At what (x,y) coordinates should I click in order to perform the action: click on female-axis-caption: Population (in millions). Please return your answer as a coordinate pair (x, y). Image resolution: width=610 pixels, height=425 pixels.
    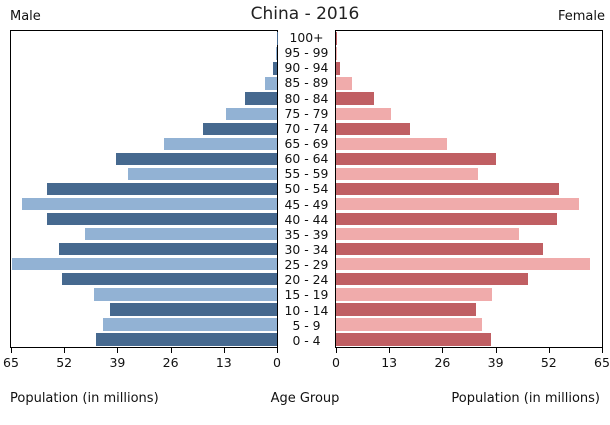
    Looking at the image, I should click on (525, 398).